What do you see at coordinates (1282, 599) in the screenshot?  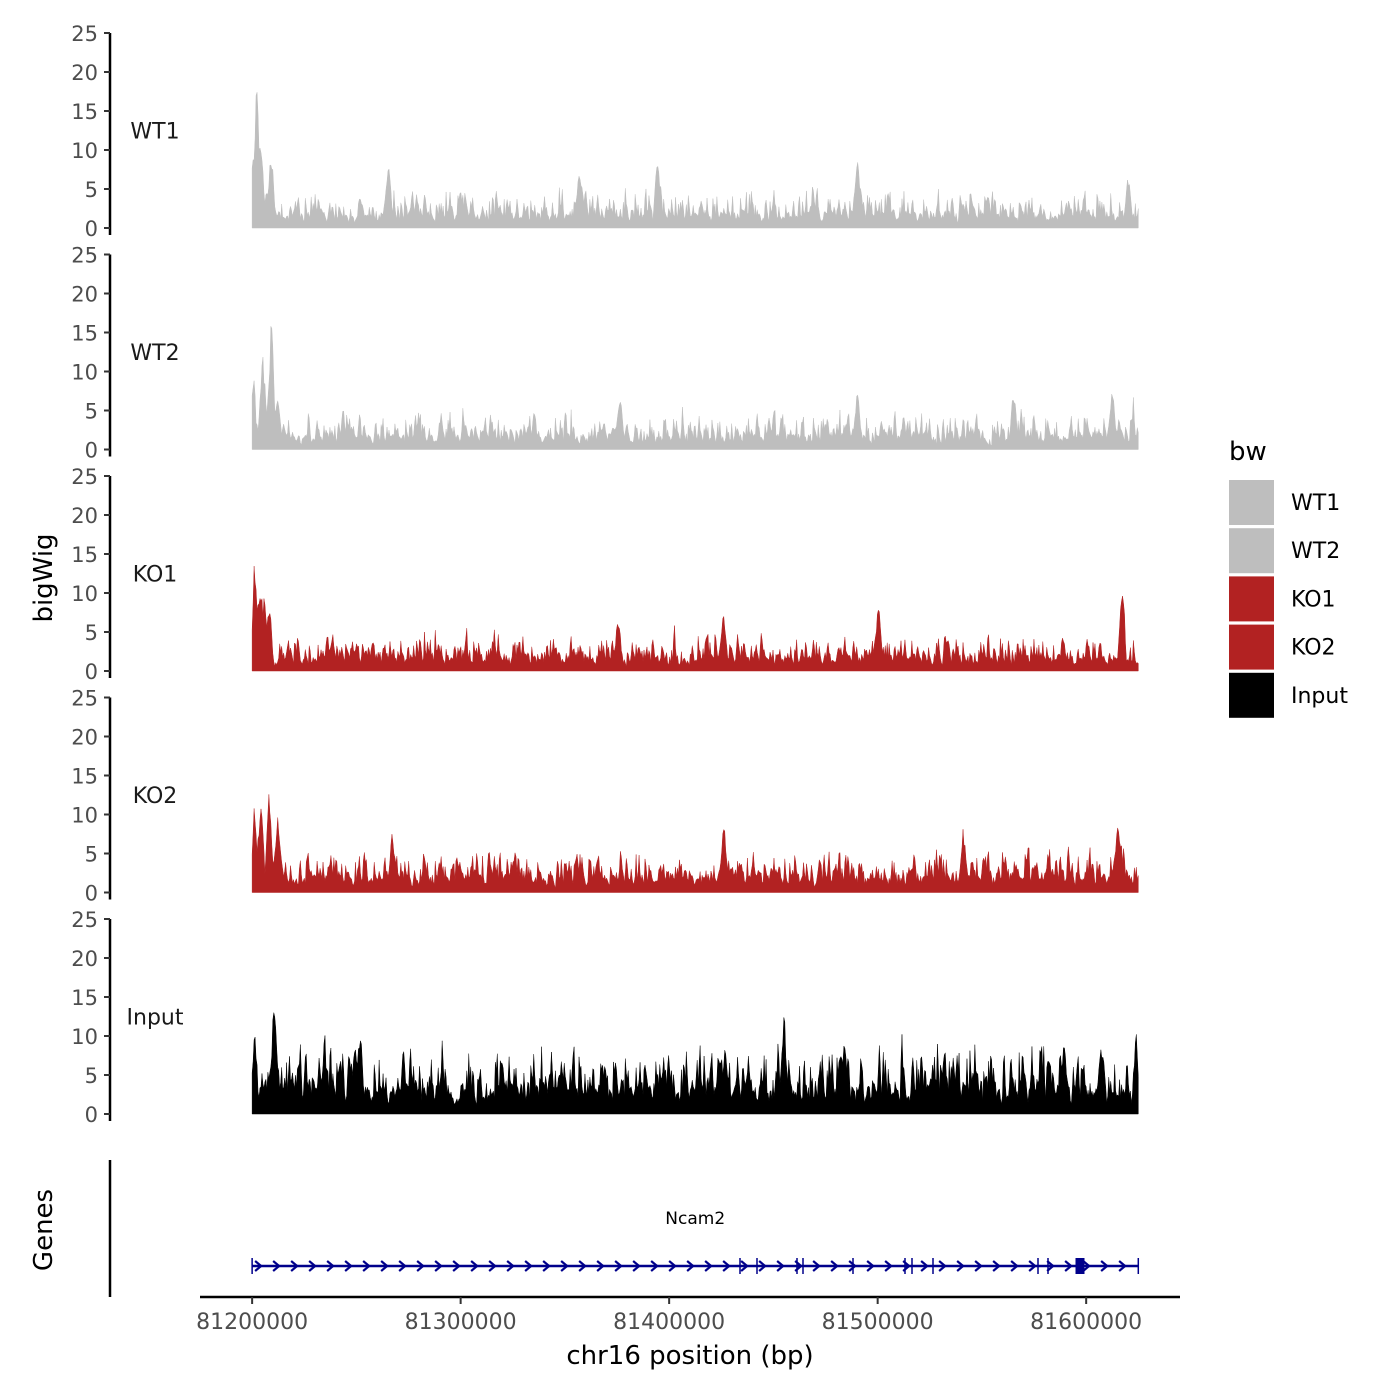 I see `legend-item-ko1: KO1` at bounding box center [1282, 599].